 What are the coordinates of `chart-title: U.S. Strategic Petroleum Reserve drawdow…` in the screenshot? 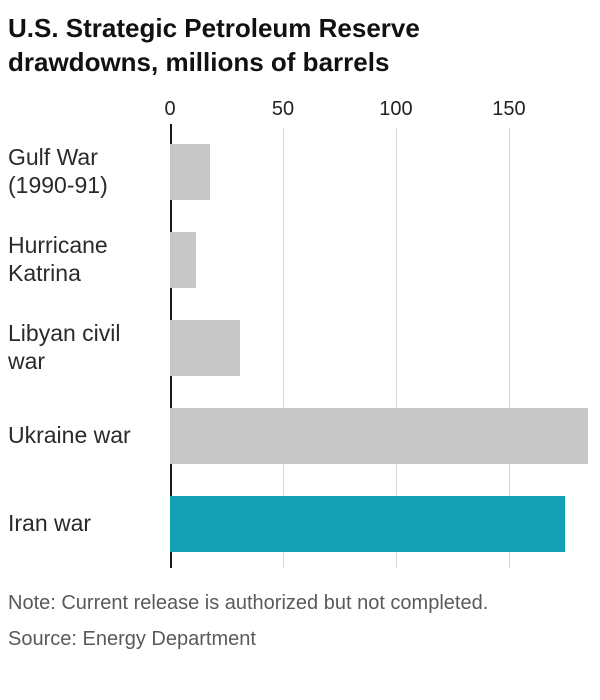 It's located at (214, 45).